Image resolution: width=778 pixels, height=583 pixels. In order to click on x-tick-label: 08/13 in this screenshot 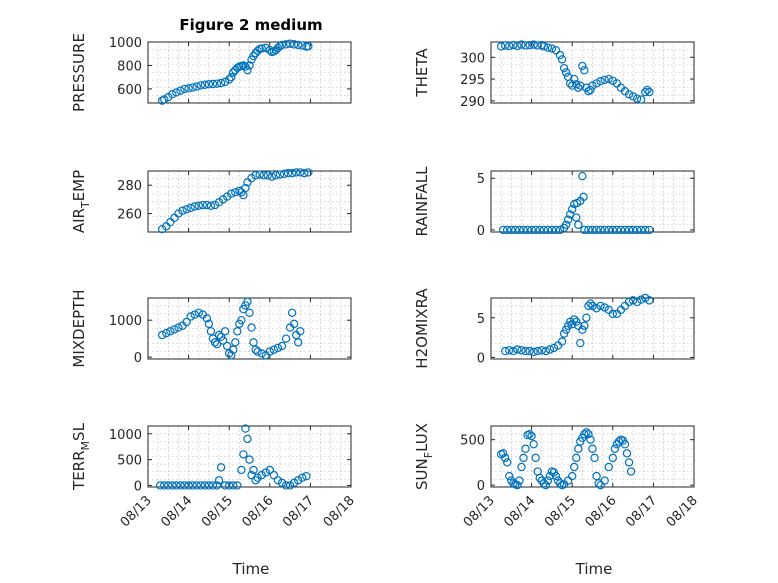, I will do `click(136, 511)`.